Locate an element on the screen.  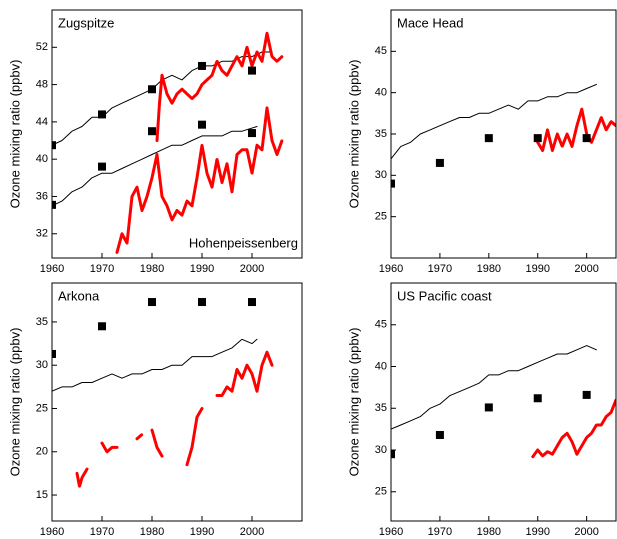
y-tick-label: 48 is located at coordinates (42, 84).